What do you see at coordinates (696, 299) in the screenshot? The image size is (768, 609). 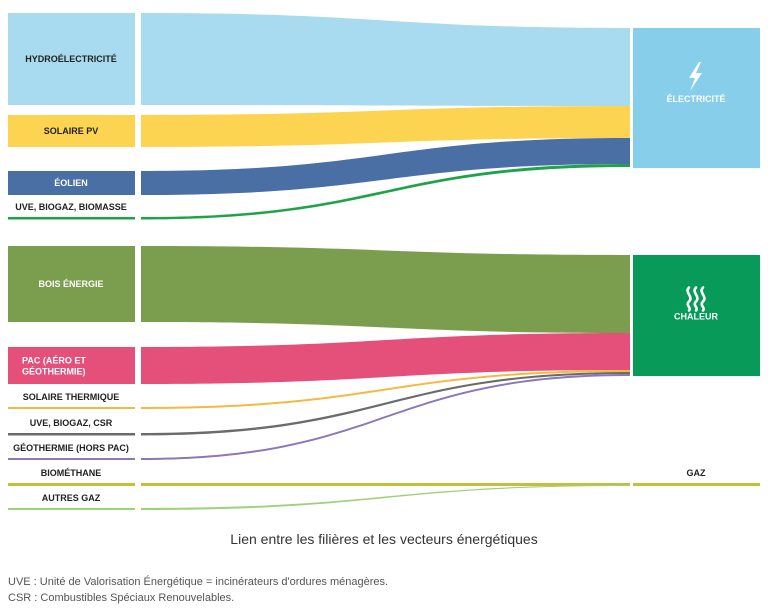 I see `heat-waves-icon` at bounding box center [696, 299].